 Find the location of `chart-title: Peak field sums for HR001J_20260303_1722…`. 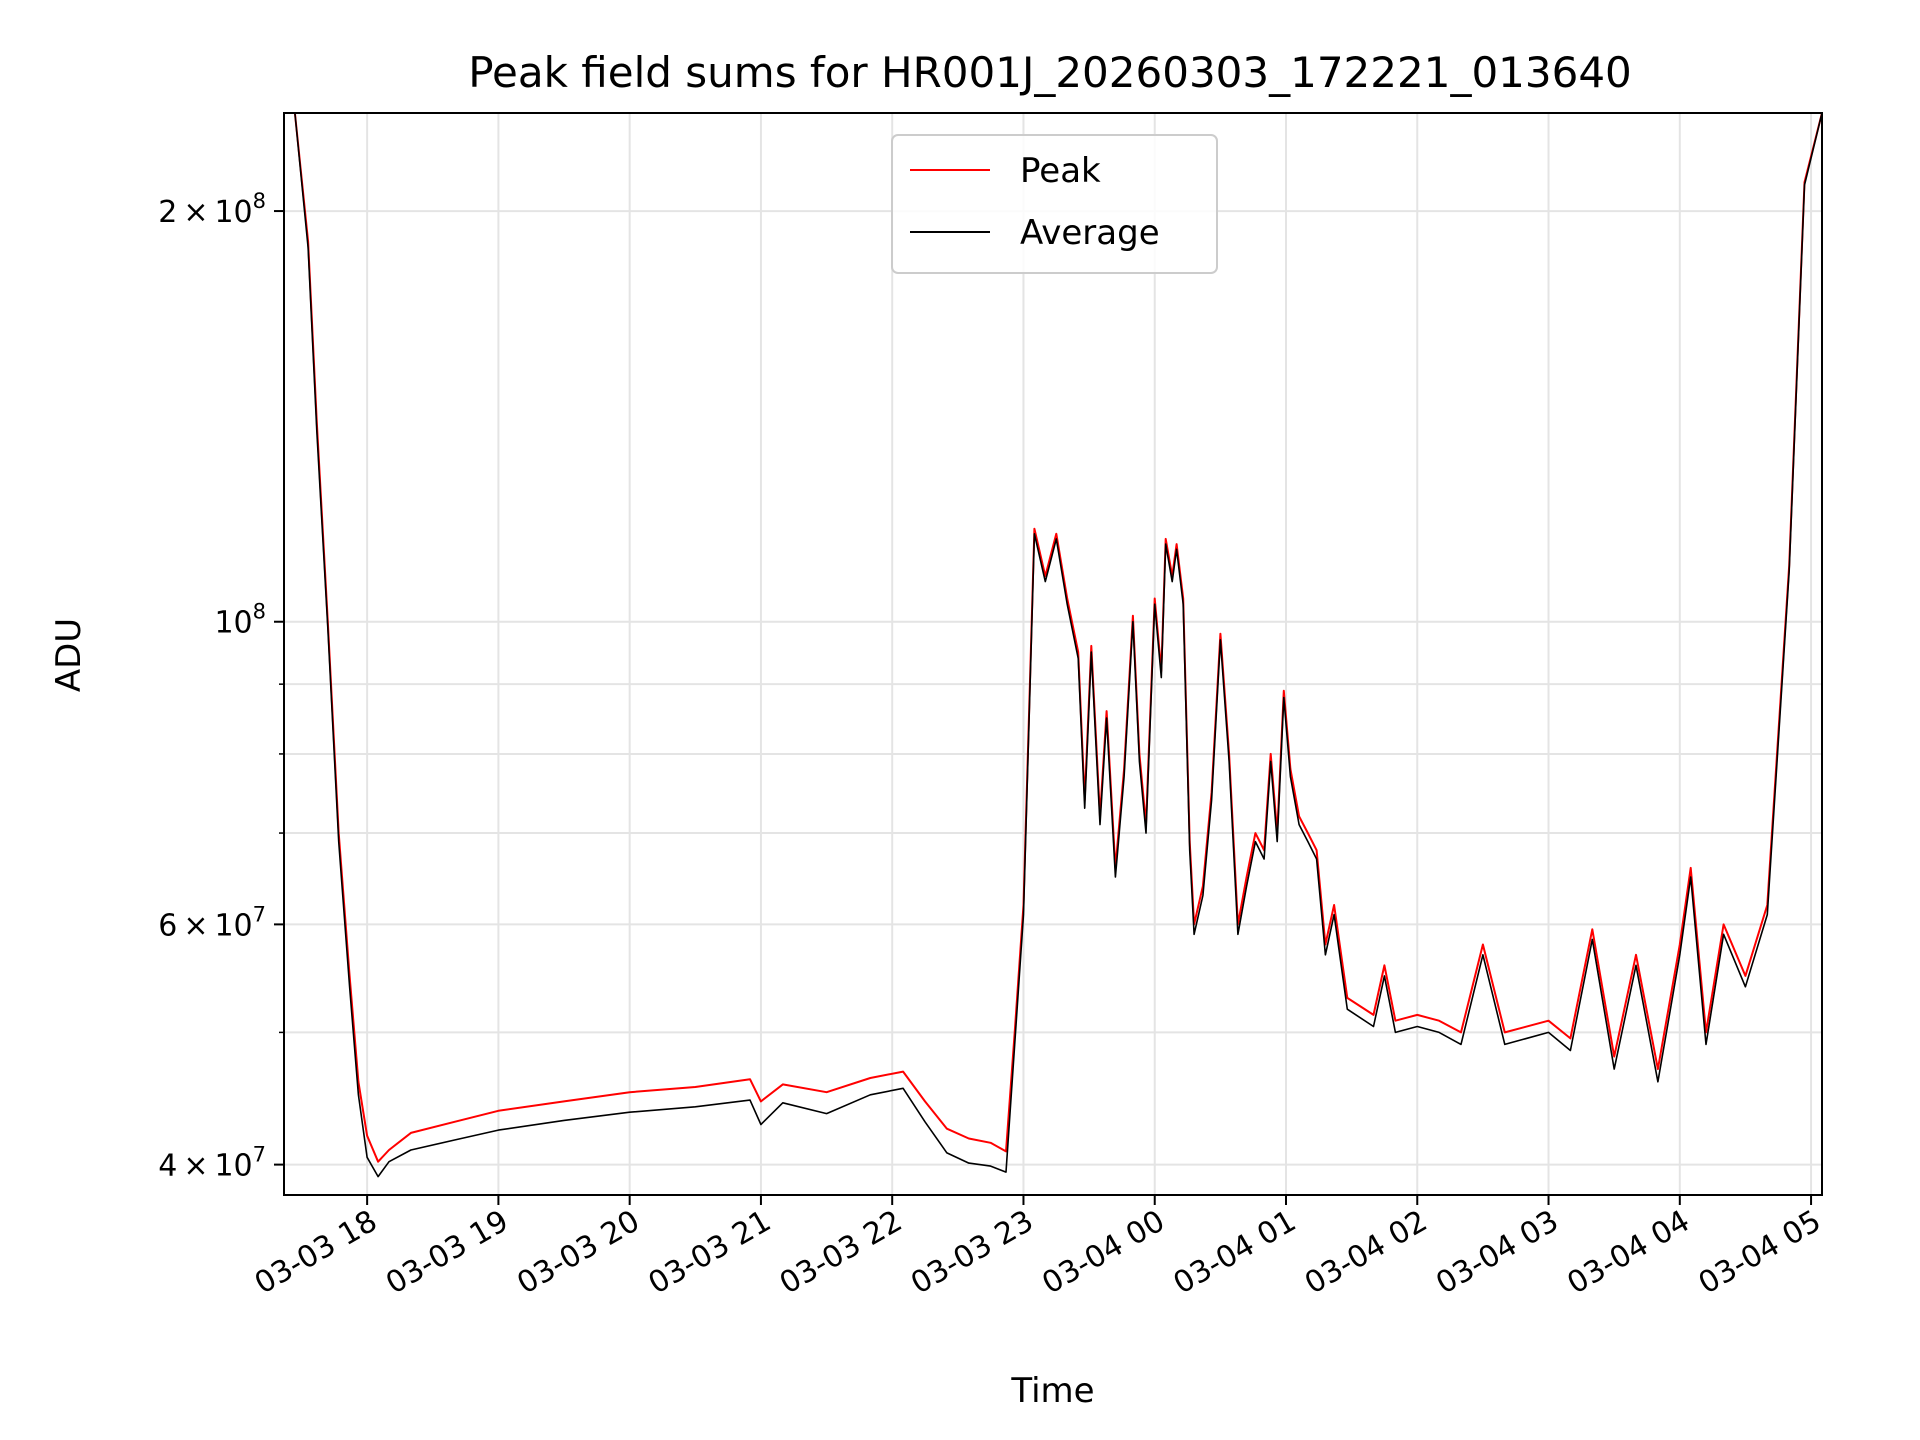

chart-title: Peak field sums for HR001J_20260303_1722… is located at coordinates (1050, 72).